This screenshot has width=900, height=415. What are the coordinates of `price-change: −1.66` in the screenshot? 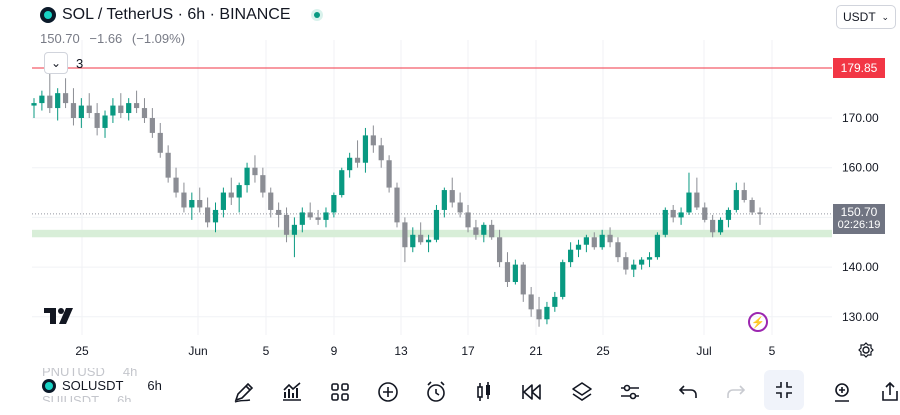 It's located at (106, 38).